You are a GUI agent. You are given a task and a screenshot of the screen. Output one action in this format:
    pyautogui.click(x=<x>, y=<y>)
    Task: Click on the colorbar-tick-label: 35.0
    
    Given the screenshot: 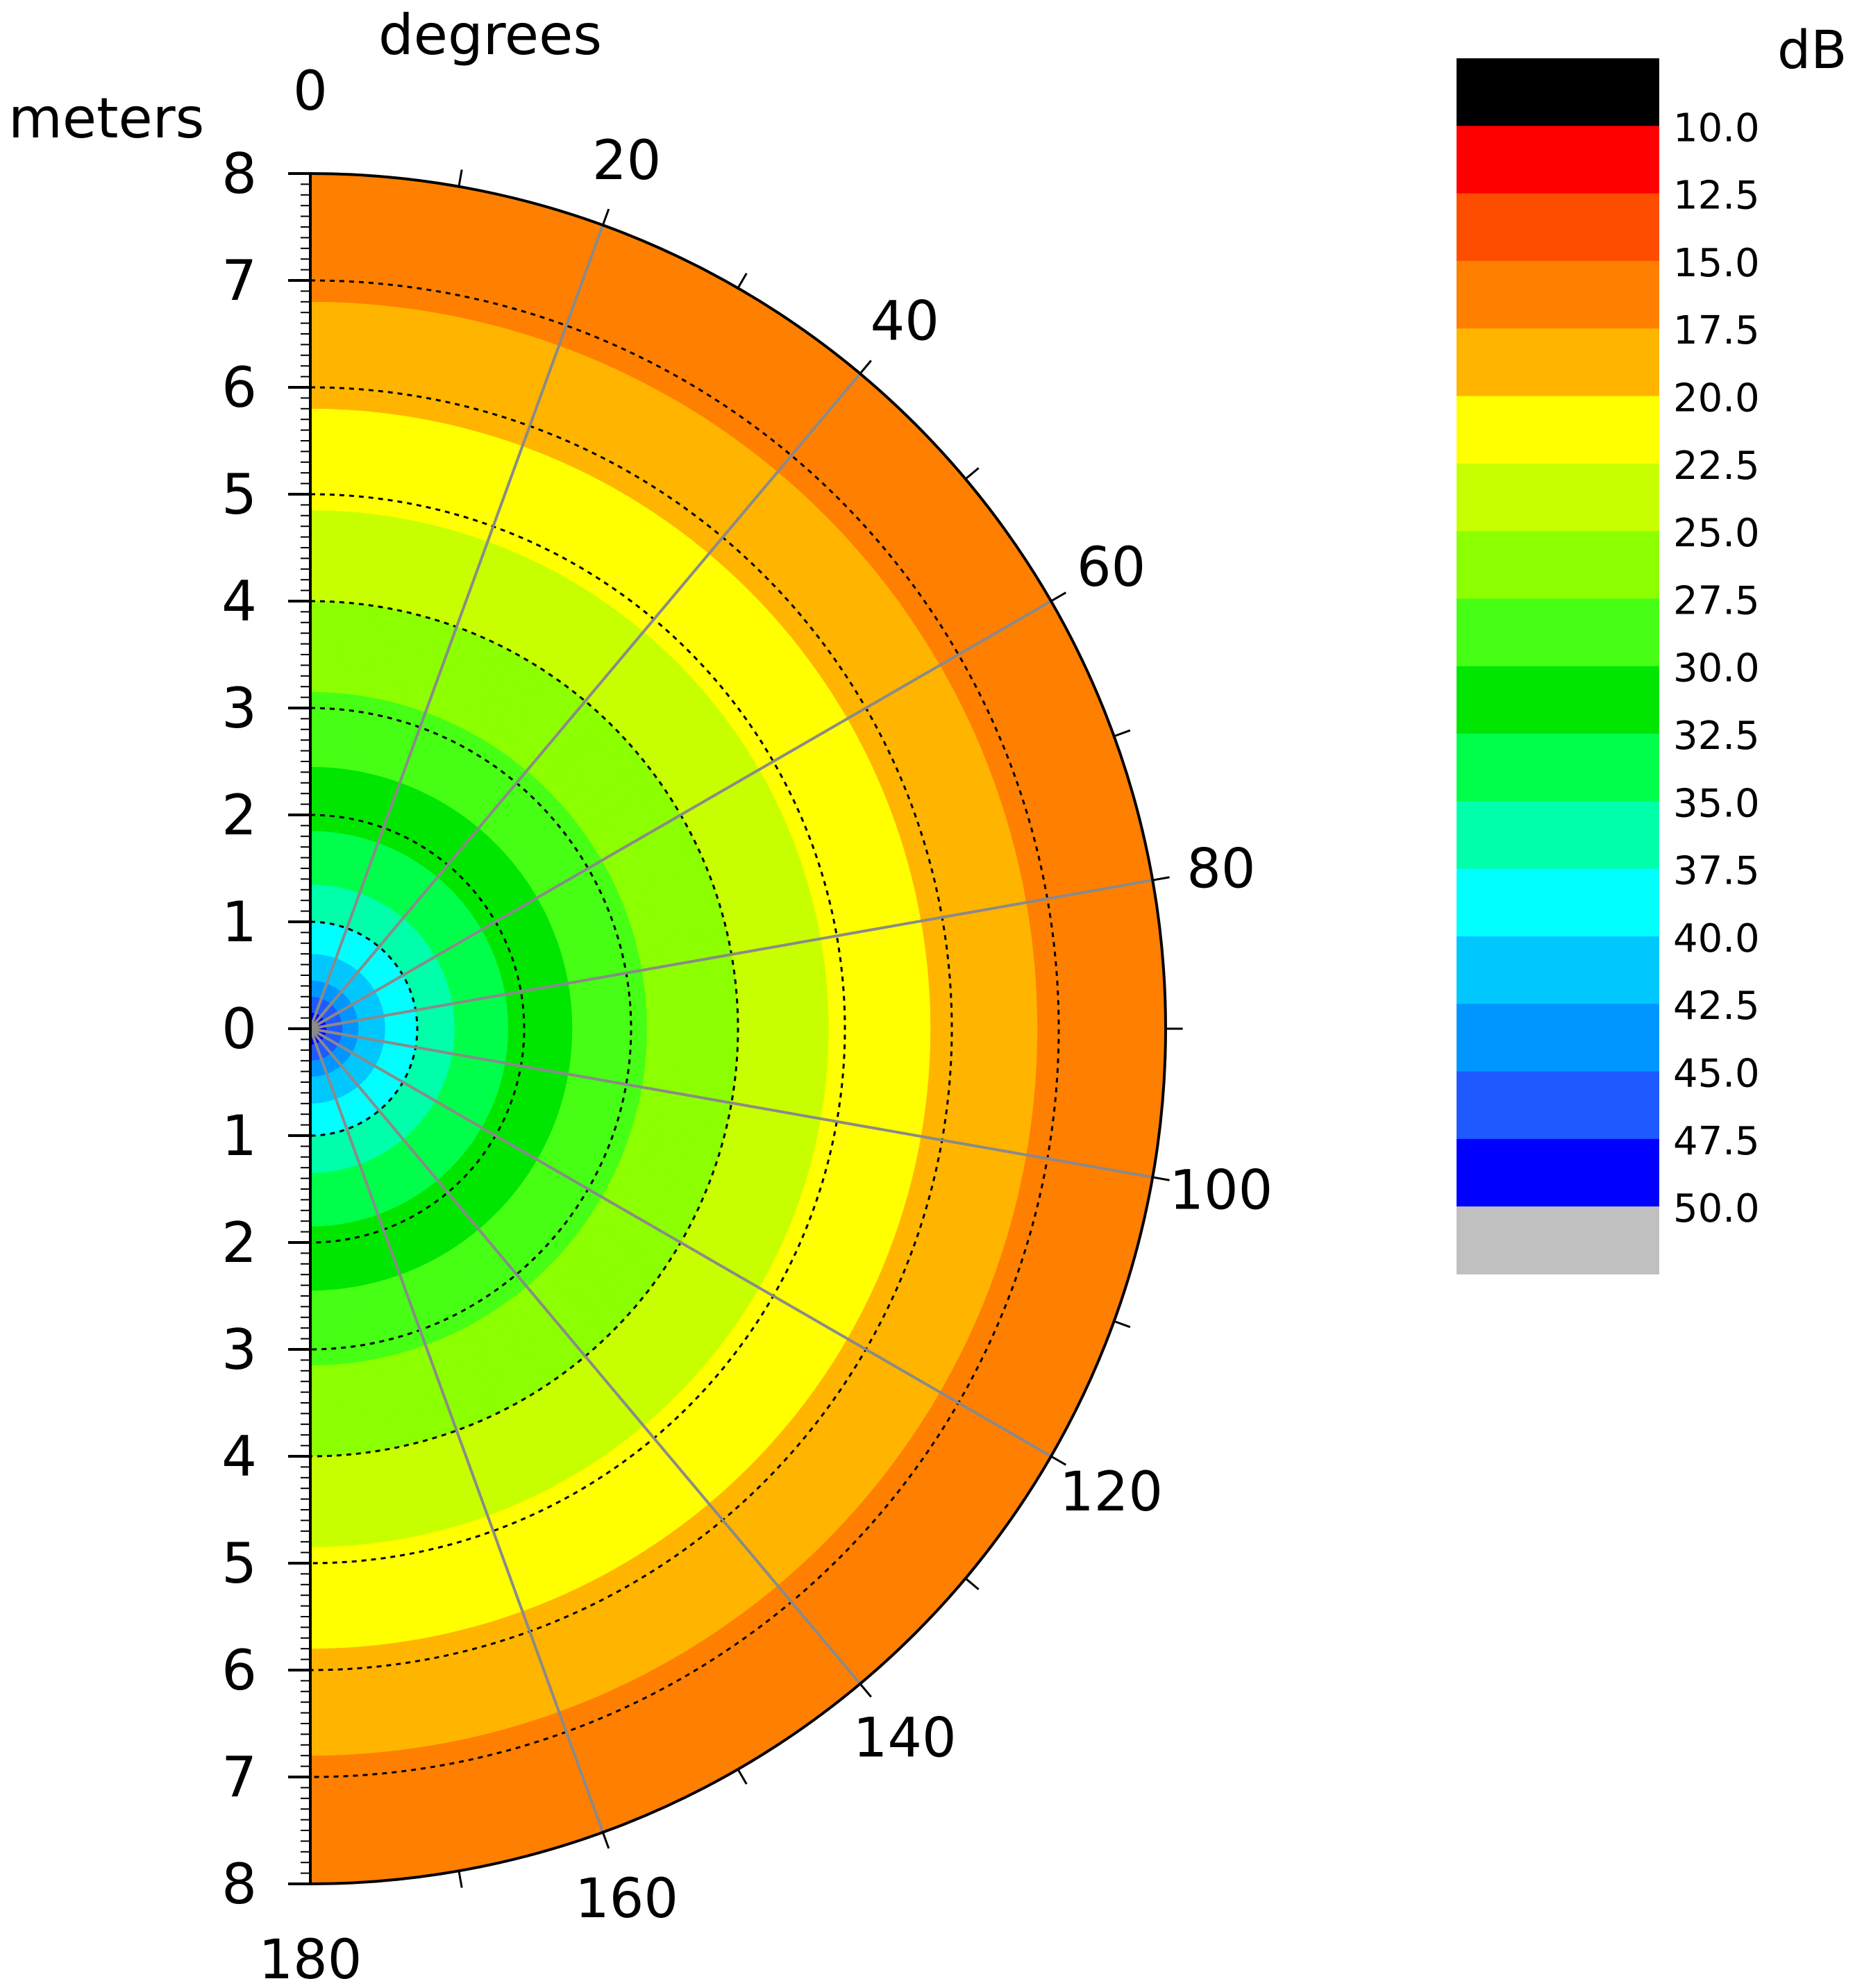 What is the action you would take?
    pyautogui.click(x=1716, y=803)
    